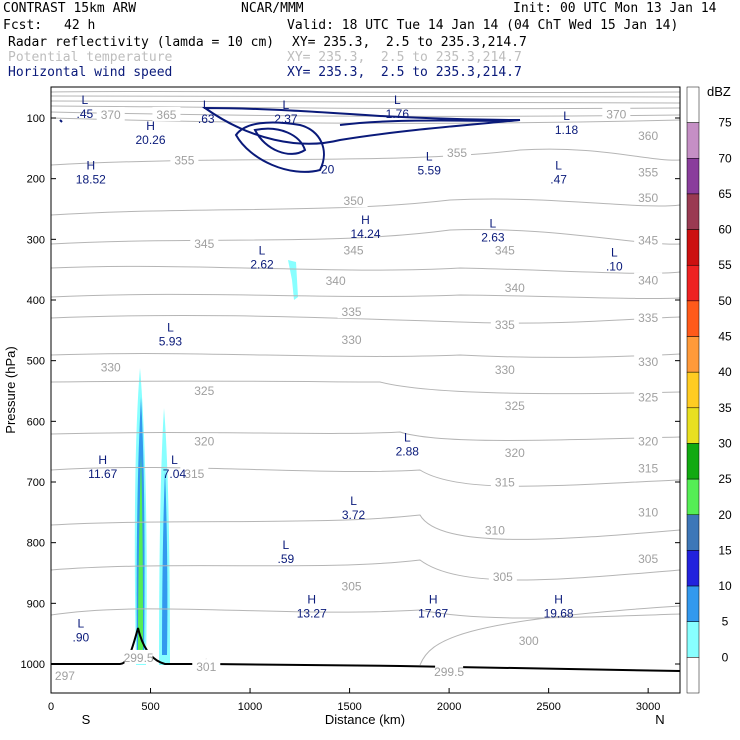 This screenshot has width=740, height=740. Describe the element at coordinates (171, 342) in the screenshot. I see `extremum-value: 5.93` at that location.